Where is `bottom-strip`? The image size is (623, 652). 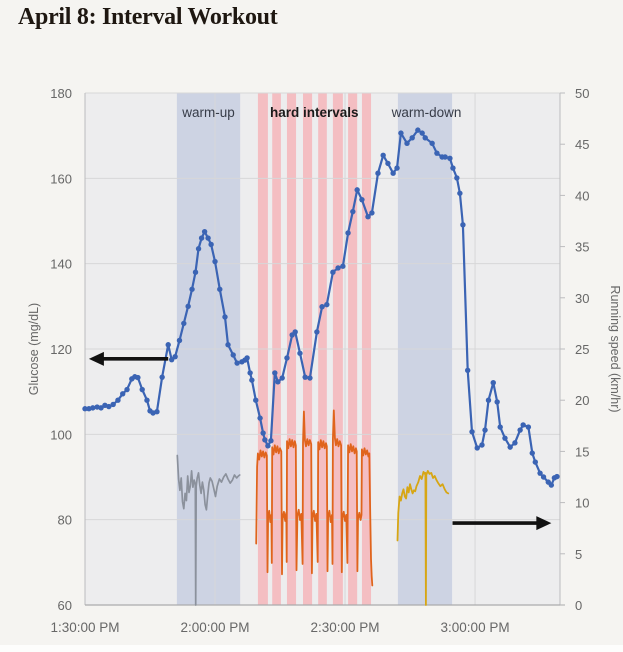 bottom-strip is located at coordinates (311, 648).